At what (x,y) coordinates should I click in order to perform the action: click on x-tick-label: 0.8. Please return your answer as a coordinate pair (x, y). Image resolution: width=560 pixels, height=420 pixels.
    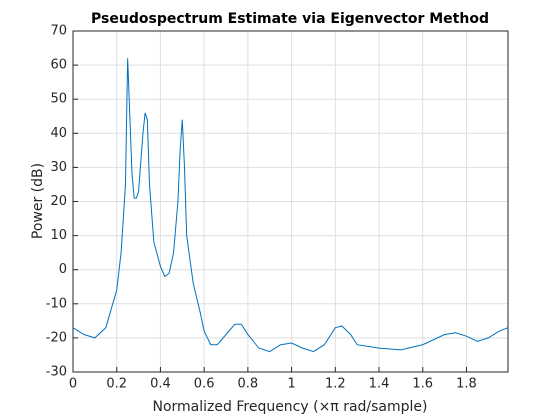
    Looking at the image, I should click on (248, 384).